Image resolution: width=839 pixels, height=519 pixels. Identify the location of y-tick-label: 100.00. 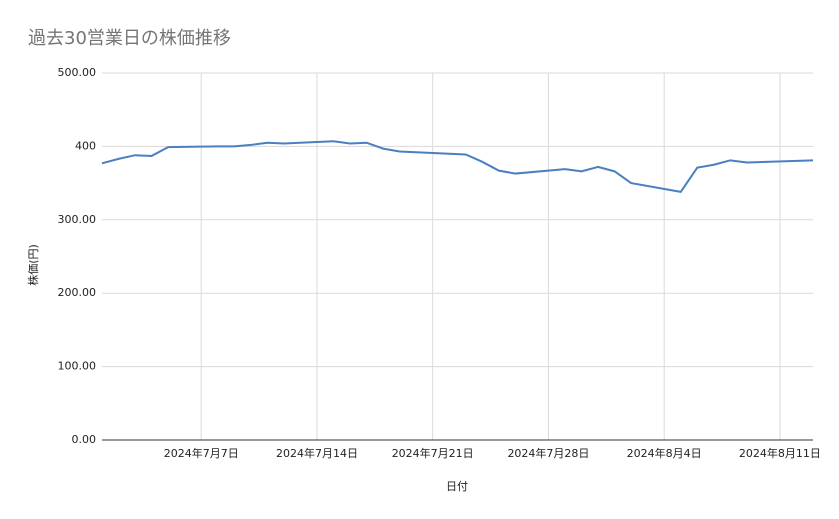
(77, 366).